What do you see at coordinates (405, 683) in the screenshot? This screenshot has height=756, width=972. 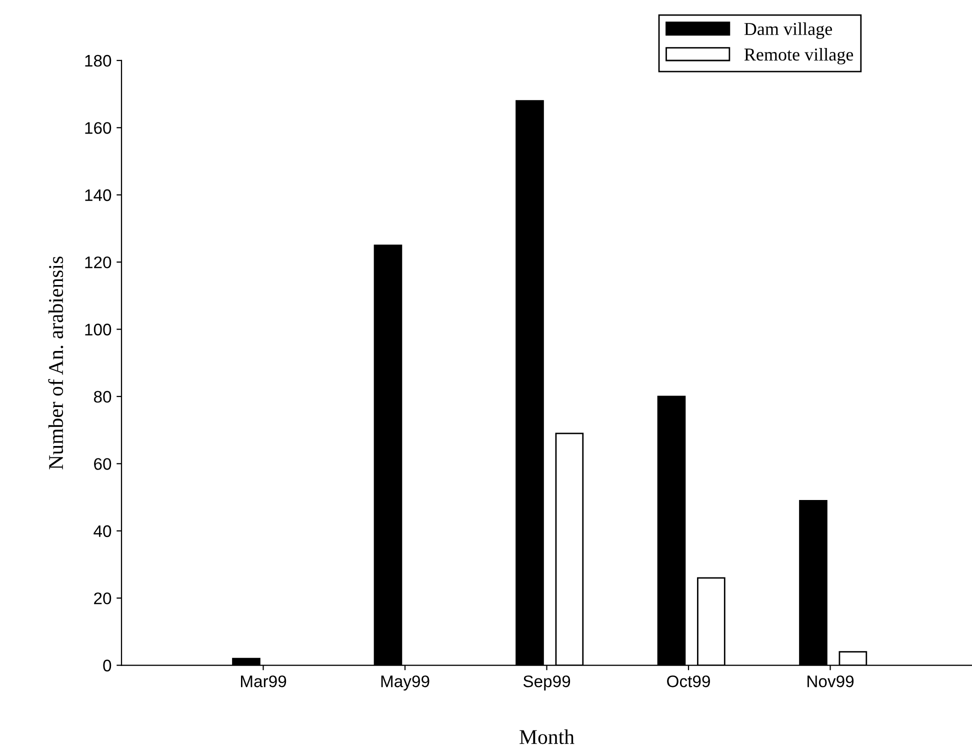 I see `x-tick-label: May99` at bounding box center [405, 683].